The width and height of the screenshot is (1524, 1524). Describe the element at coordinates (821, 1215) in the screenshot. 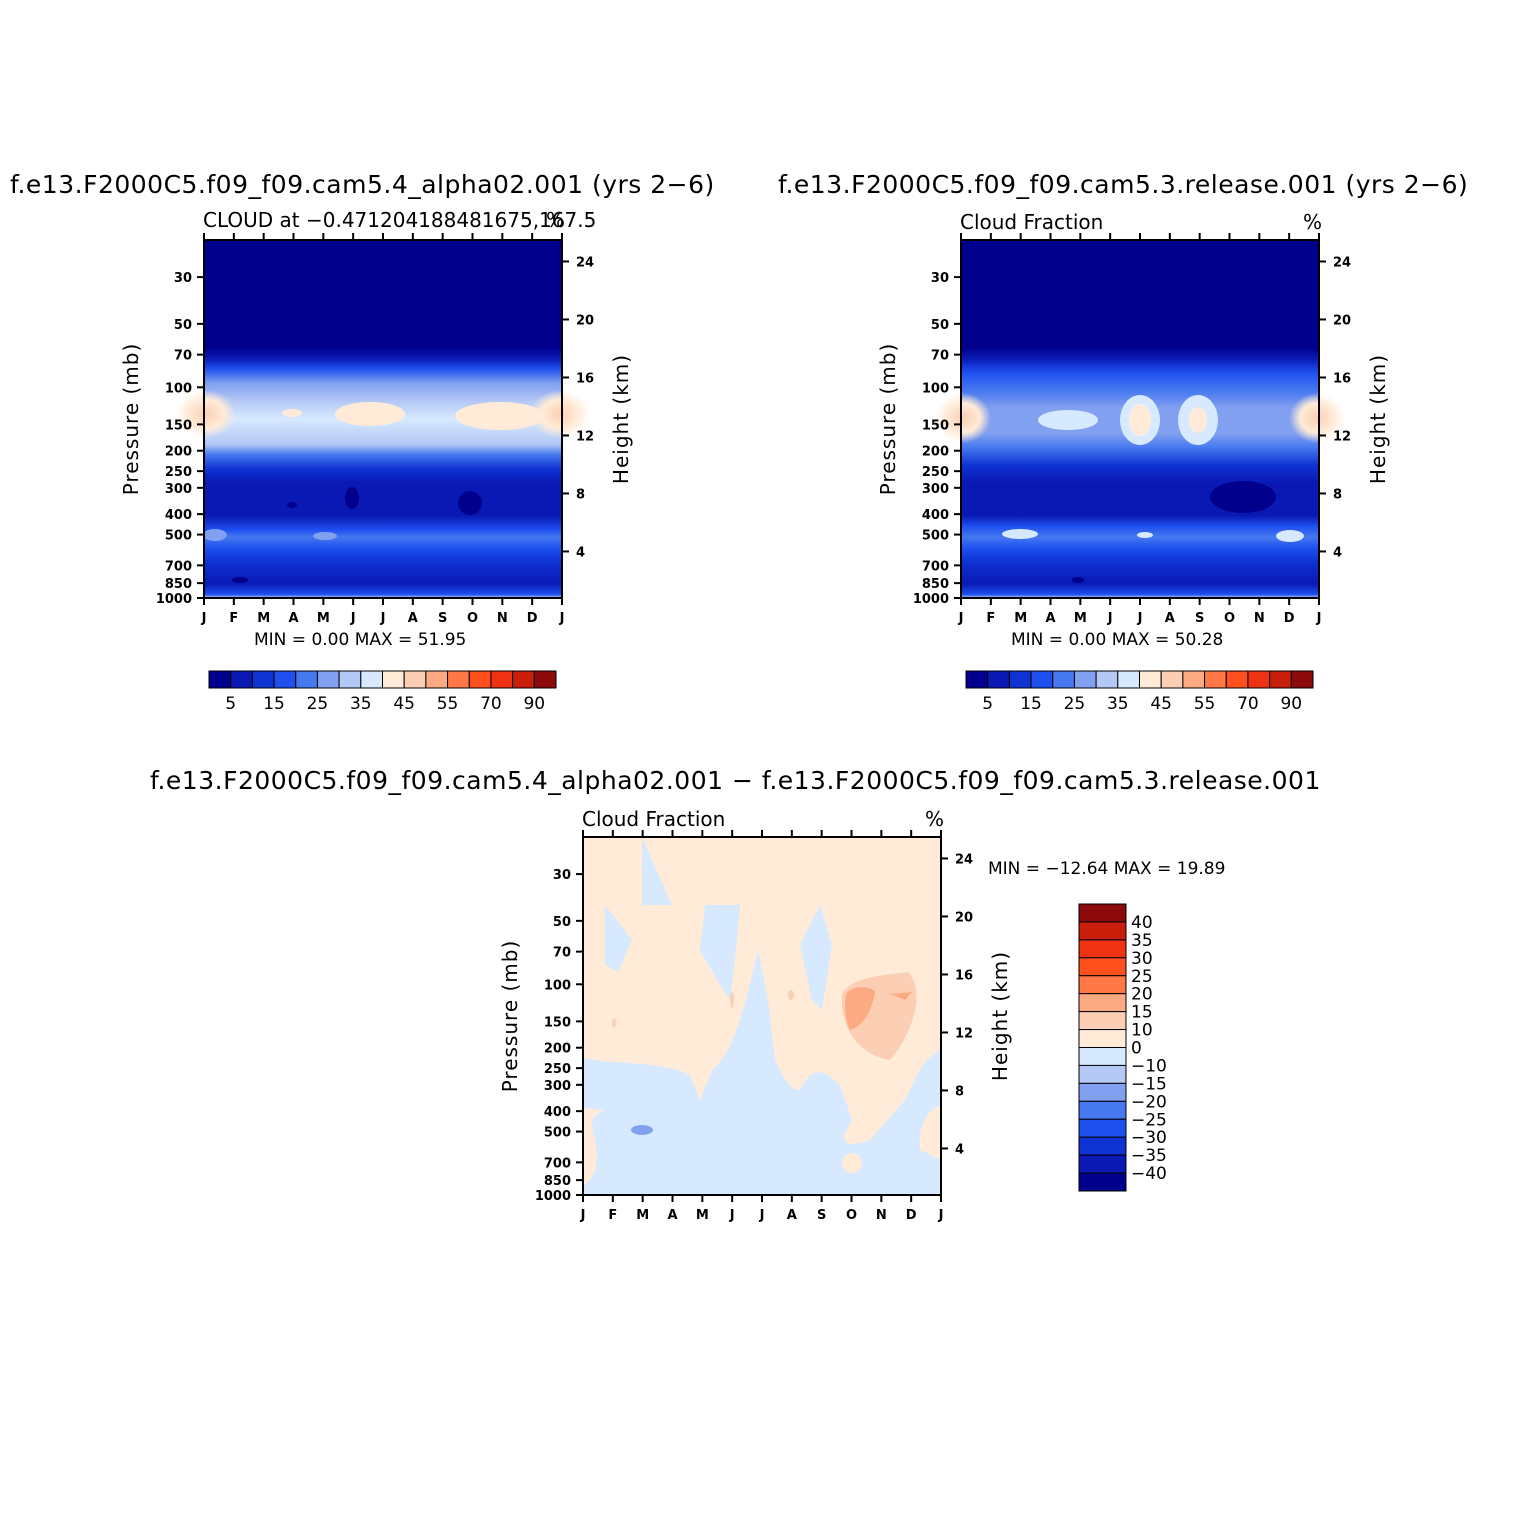

I see `x-tick-label: S` at that location.